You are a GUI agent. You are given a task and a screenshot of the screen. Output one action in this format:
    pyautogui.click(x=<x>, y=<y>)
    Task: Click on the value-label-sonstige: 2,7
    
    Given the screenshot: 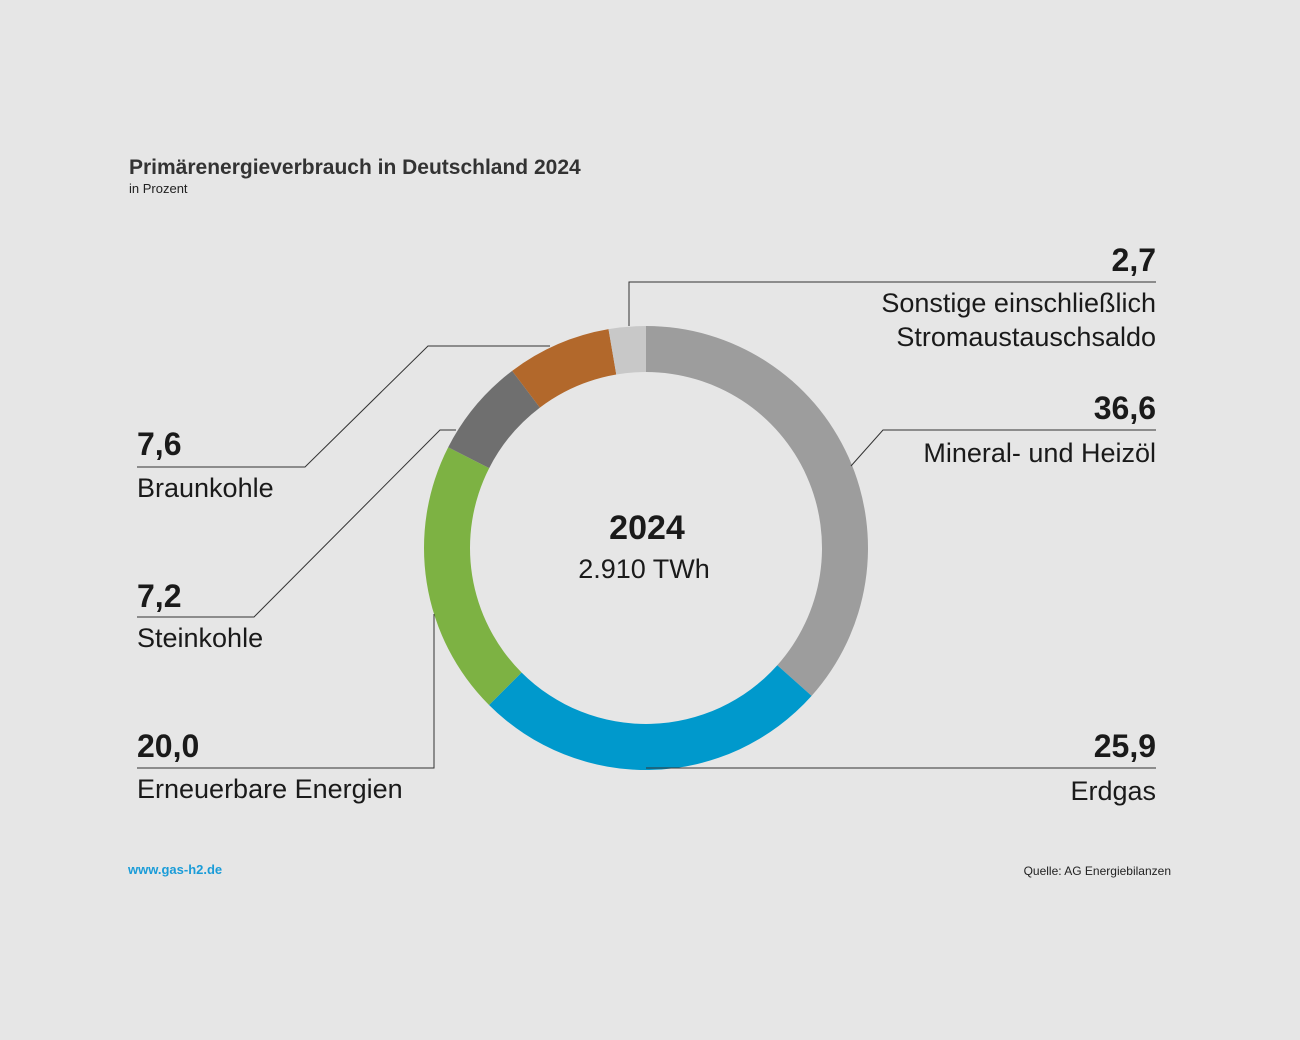 What is the action you would take?
    pyautogui.click(x=1134, y=260)
    